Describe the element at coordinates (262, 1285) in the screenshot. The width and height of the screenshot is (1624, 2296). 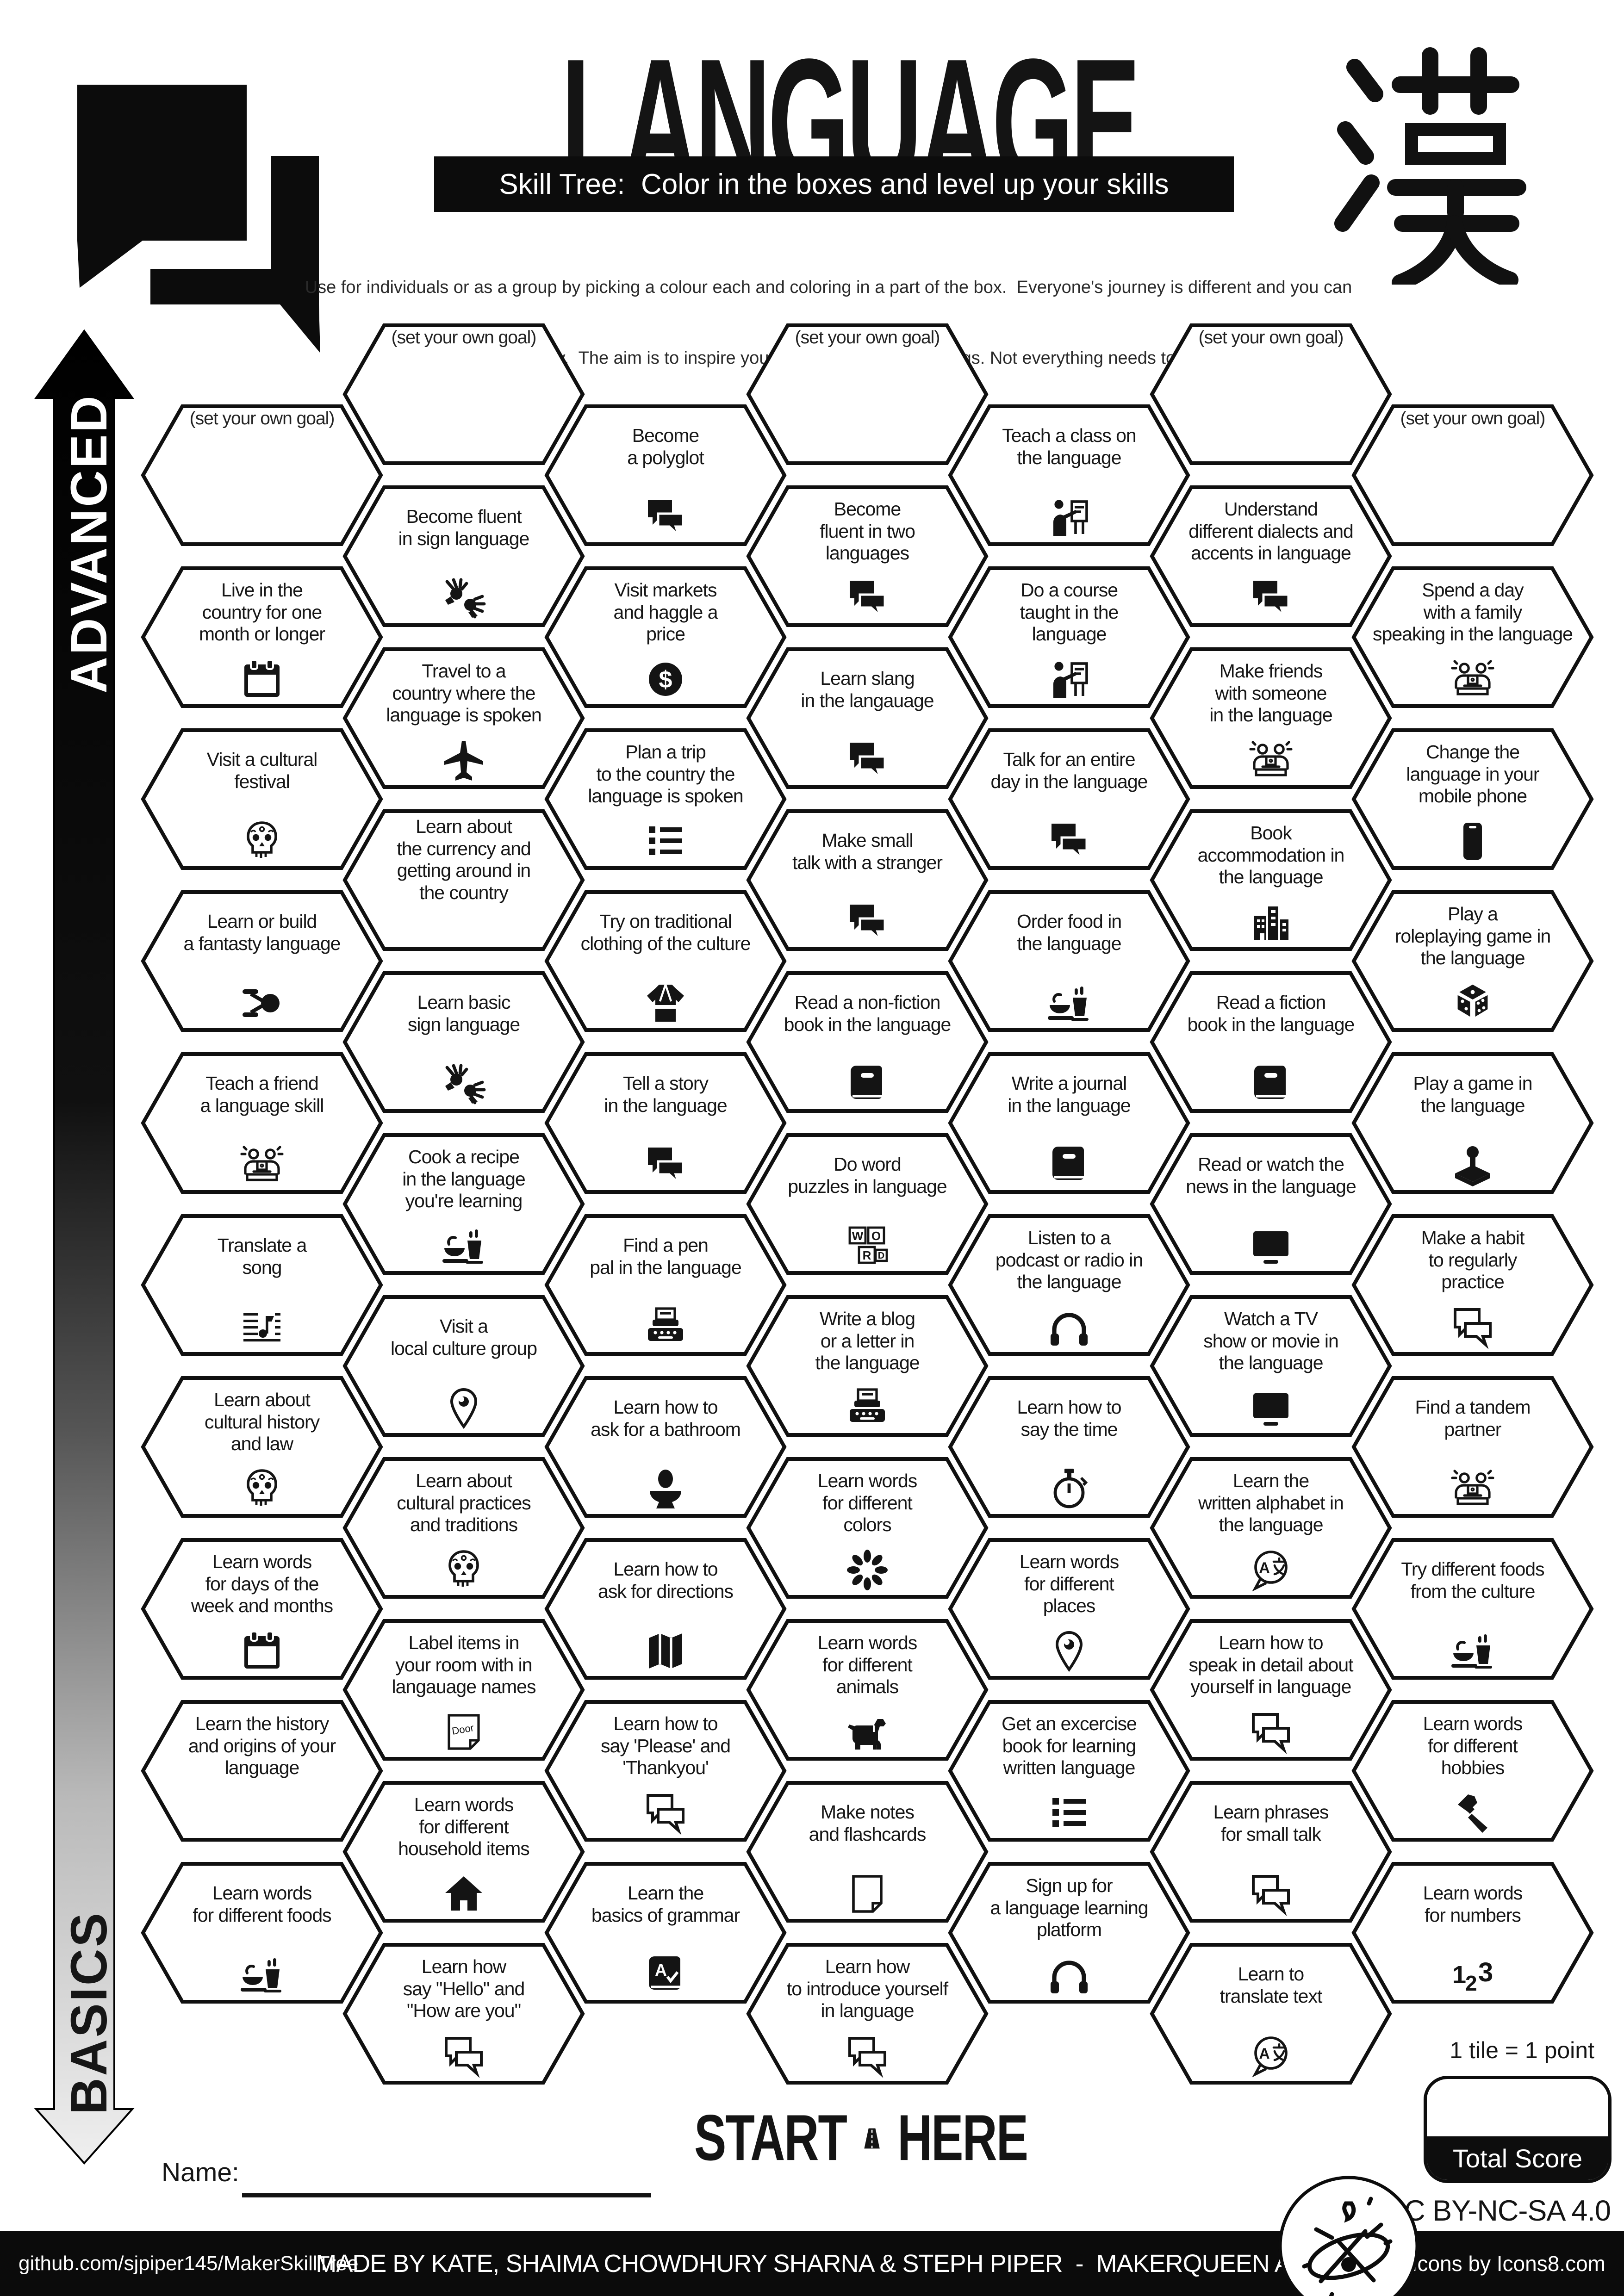
I see `hex-translate-a-song: Translate a song` at that location.